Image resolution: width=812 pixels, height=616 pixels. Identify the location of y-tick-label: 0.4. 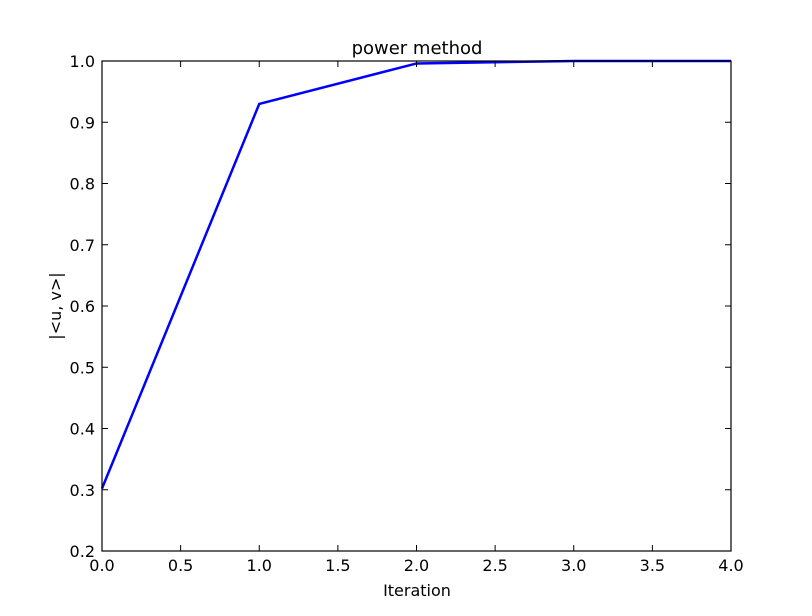
(82, 429).